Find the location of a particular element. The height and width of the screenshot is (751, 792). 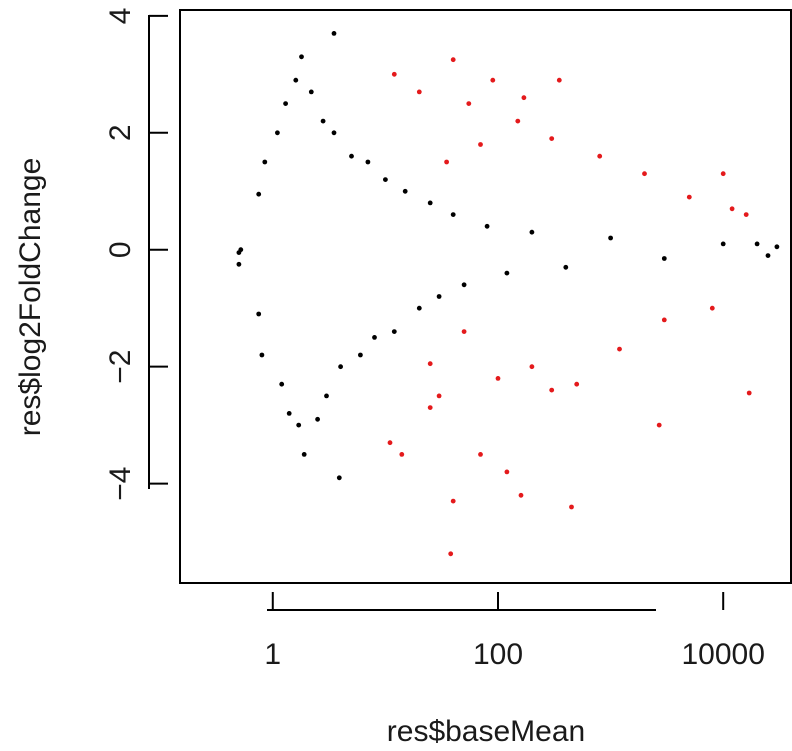

x-tick-label: 100 is located at coordinates (498, 654).